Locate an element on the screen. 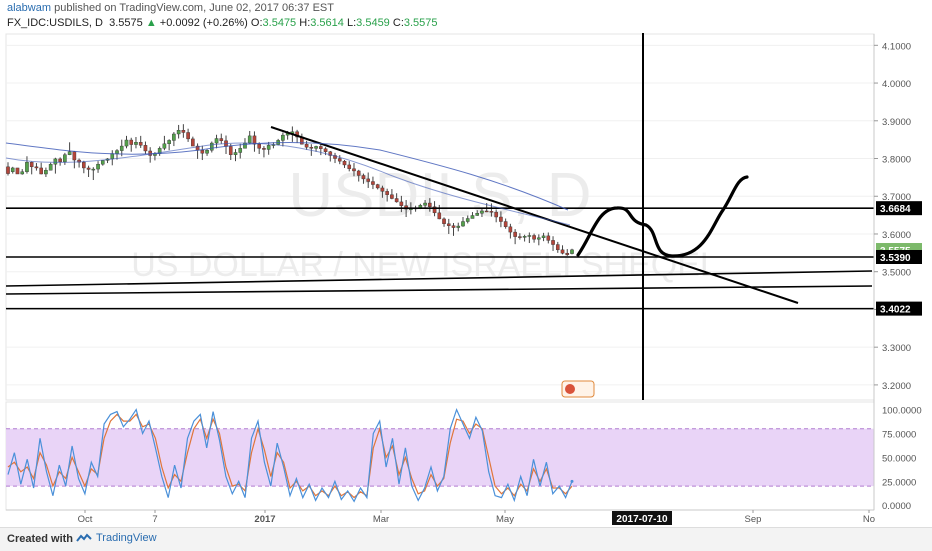 The width and height of the screenshot is (932, 551). price-label-text: 3.5390 is located at coordinates (895, 258).